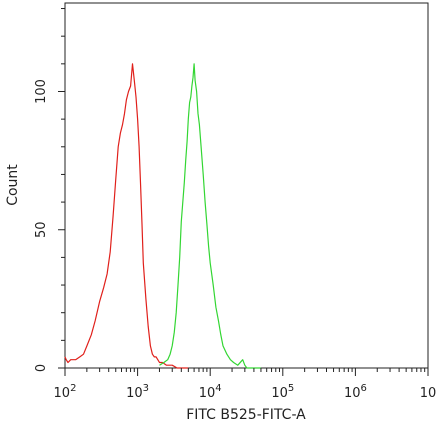 The image size is (436, 426). I want to click on y-tick-label: 50, so click(41, 229).